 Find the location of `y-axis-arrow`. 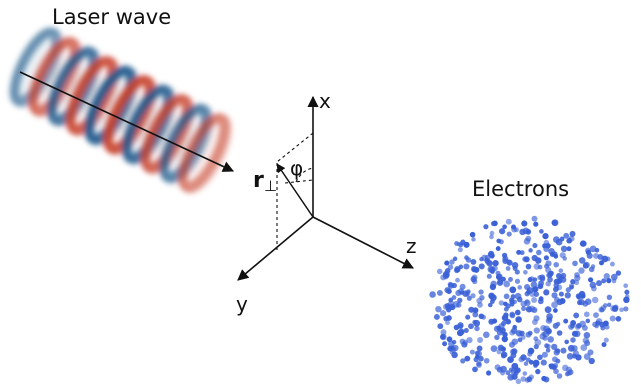

y-axis-arrow is located at coordinates (275, 248).